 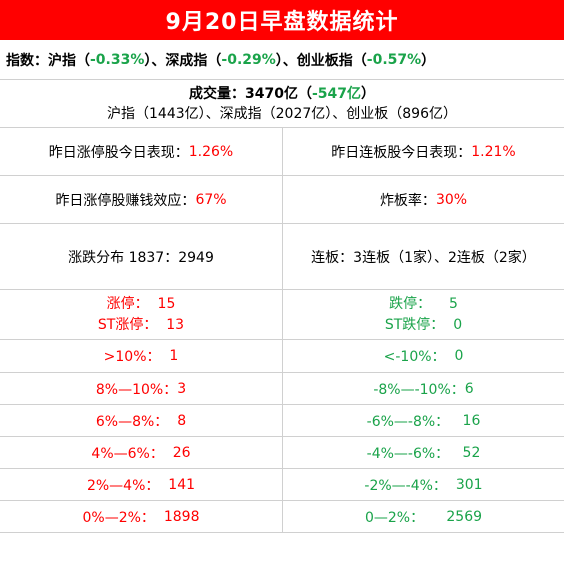 I want to click on range-up-cell: 2%—4%： 141, so click(x=141, y=484).